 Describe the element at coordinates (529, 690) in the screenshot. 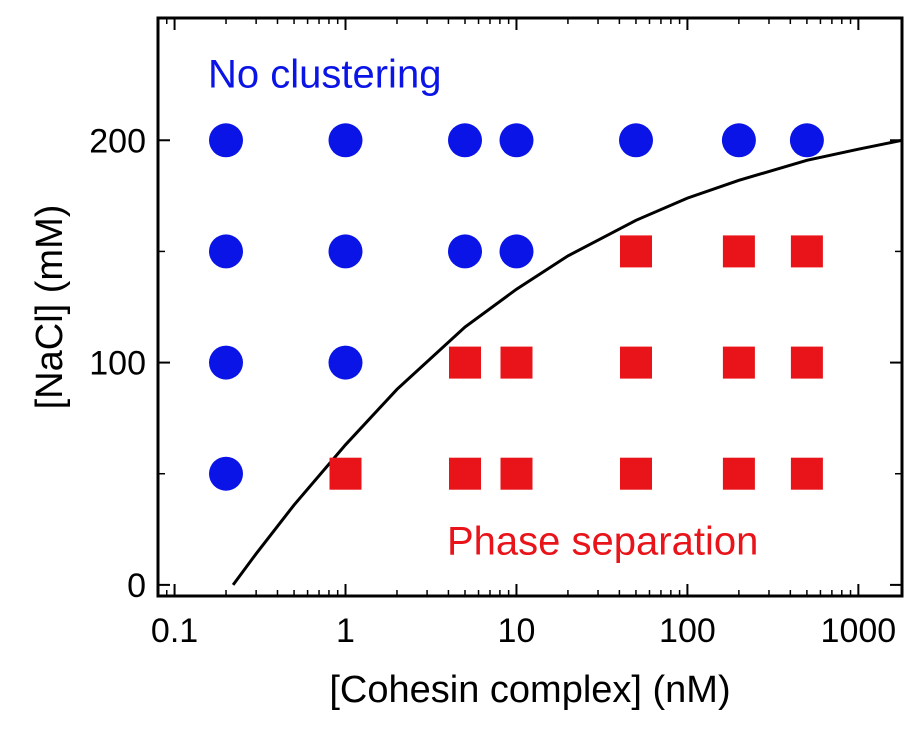

I see `x-axis-title: [Cohesin complex] (nM)` at that location.